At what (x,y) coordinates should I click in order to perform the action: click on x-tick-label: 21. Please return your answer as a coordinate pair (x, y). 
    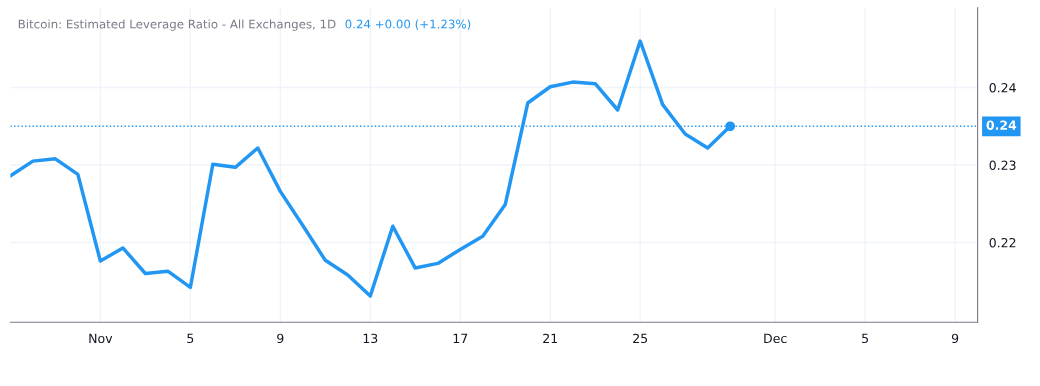
    Looking at the image, I should click on (550, 338).